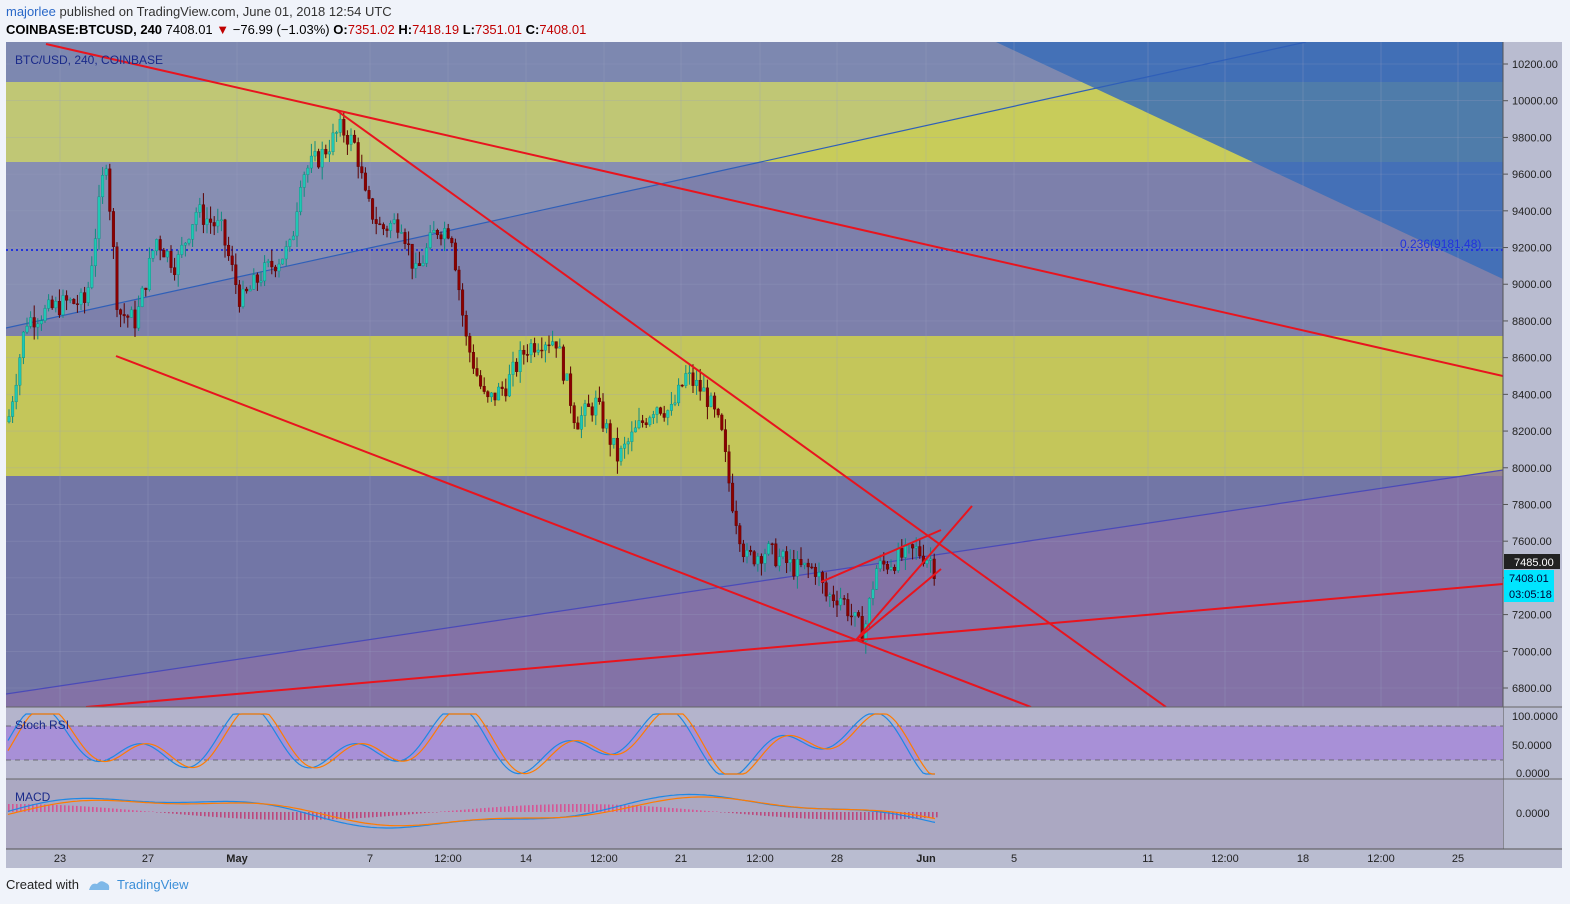 The height and width of the screenshot is (904, 1570). What do you see at coordinates (794, 645) in the screenshot?
I see `rising-support-line` at bounding box center [794, 645].